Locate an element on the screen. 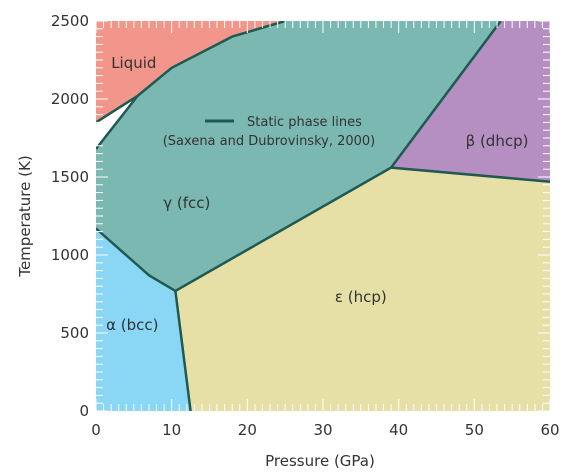  y-tick-label: 0 is located at coordinates (84, 411).